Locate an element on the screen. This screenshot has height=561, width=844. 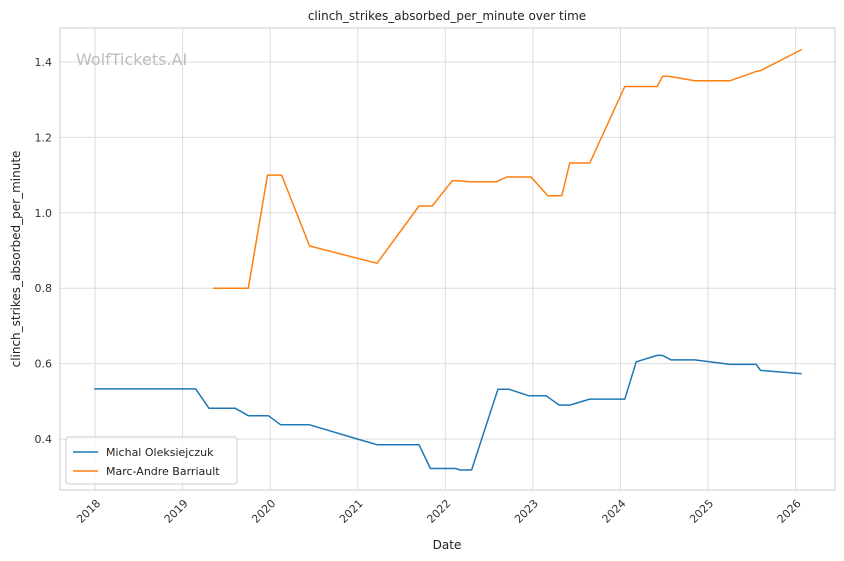
y-axis-title: clinch_strikes_absorbed_per_minute is located at coordinates (16, 259).